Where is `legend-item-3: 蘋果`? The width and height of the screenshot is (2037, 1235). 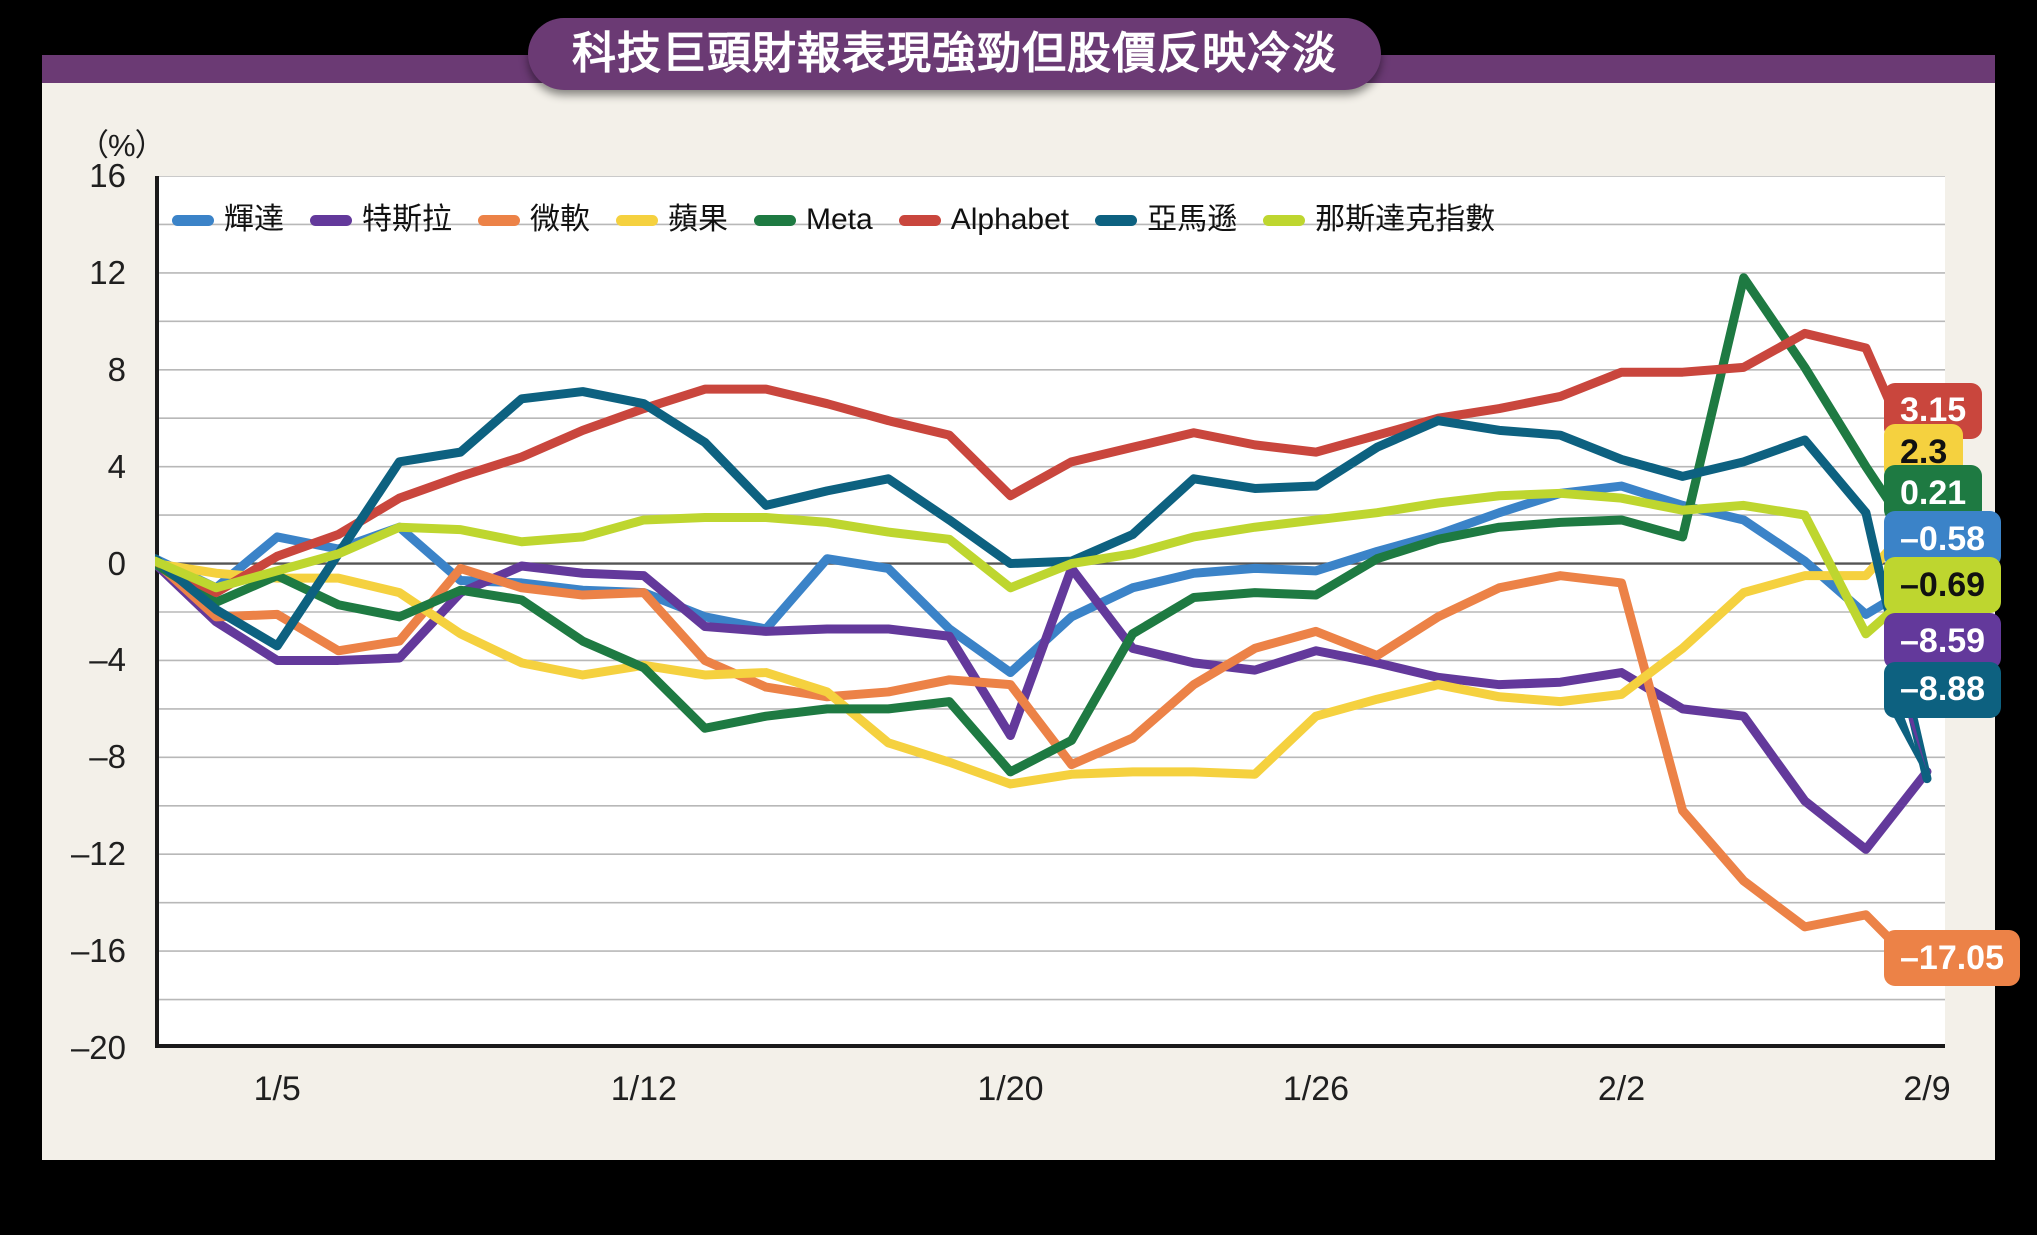 legend-item-3: 蘋果 is located at coordinates (672, 220).